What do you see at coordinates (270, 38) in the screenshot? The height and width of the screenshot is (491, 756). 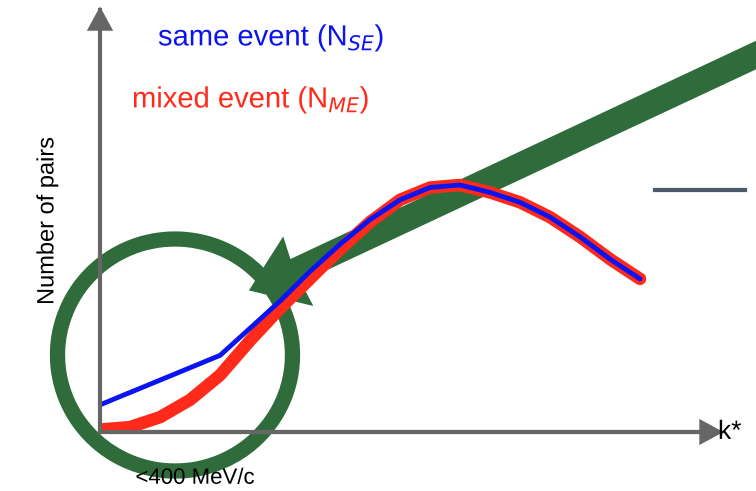 I see `text: same event (N$_{SE}$)` at bounding box center [270, 38].